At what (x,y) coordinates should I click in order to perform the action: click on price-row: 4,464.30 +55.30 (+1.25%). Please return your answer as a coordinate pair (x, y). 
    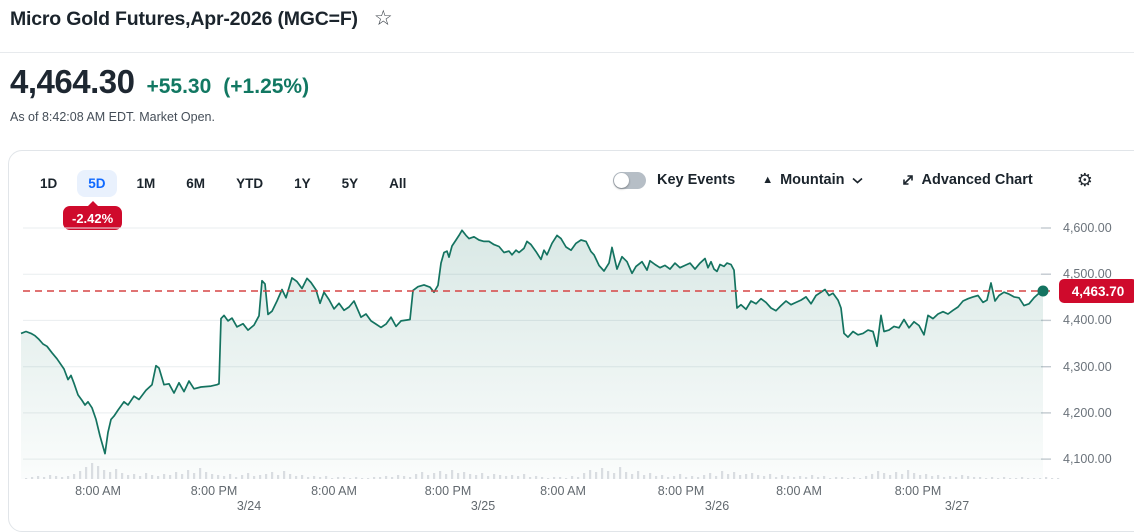
    Looking at the image, I should click on (159, 82).